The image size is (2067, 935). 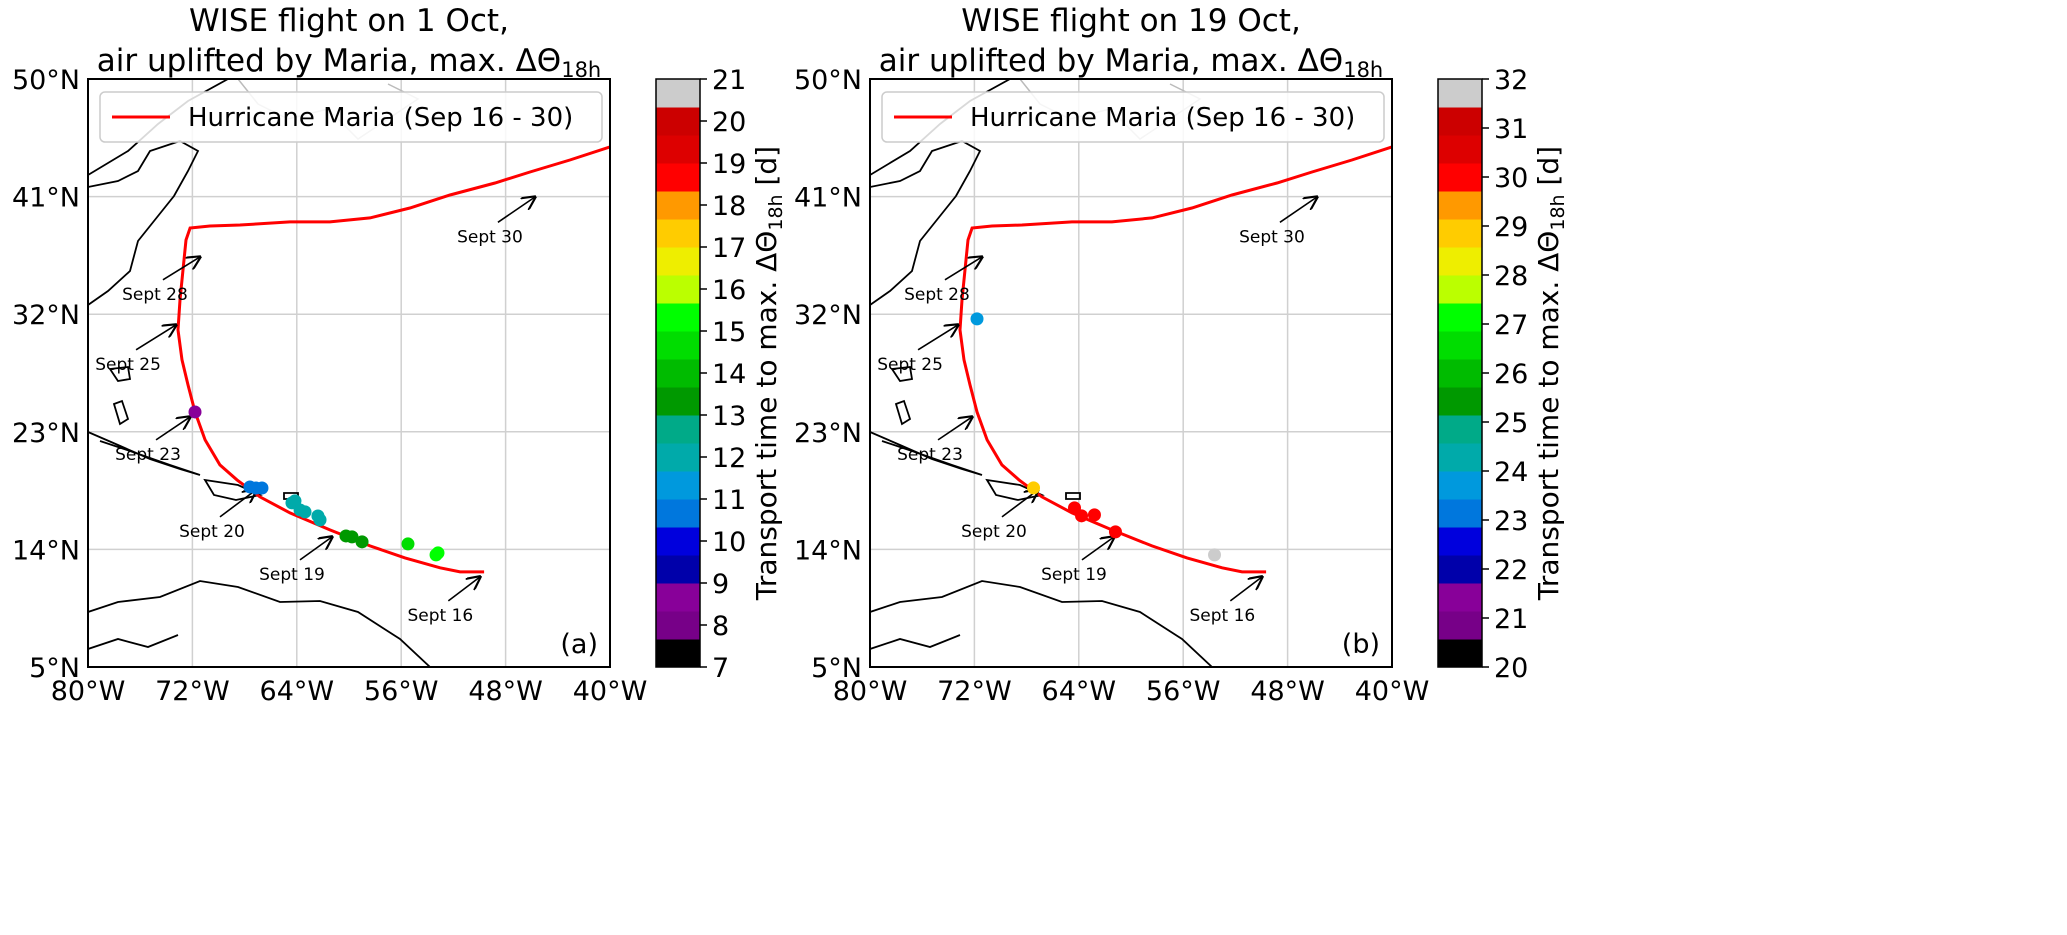 I want to click on annotation-label: Sept 25, so click(x=128, y=365).